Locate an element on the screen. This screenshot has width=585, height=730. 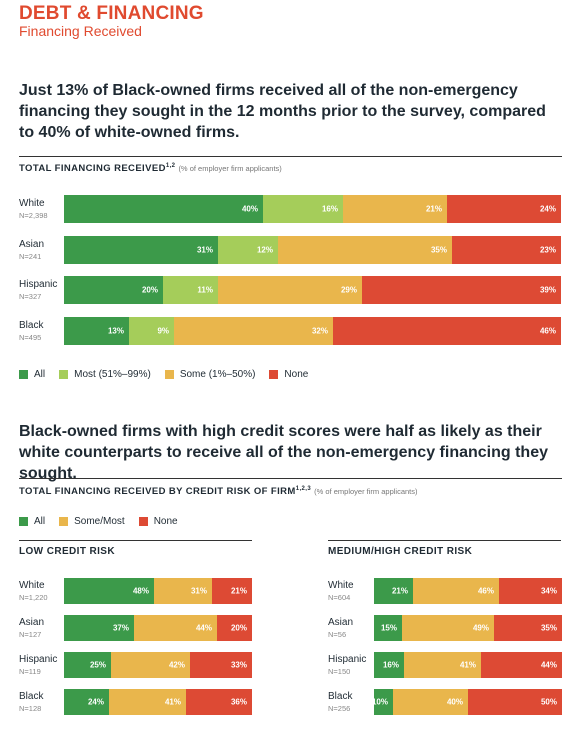
row-label-black: Black N=495 is located at coordinates (31, 332).